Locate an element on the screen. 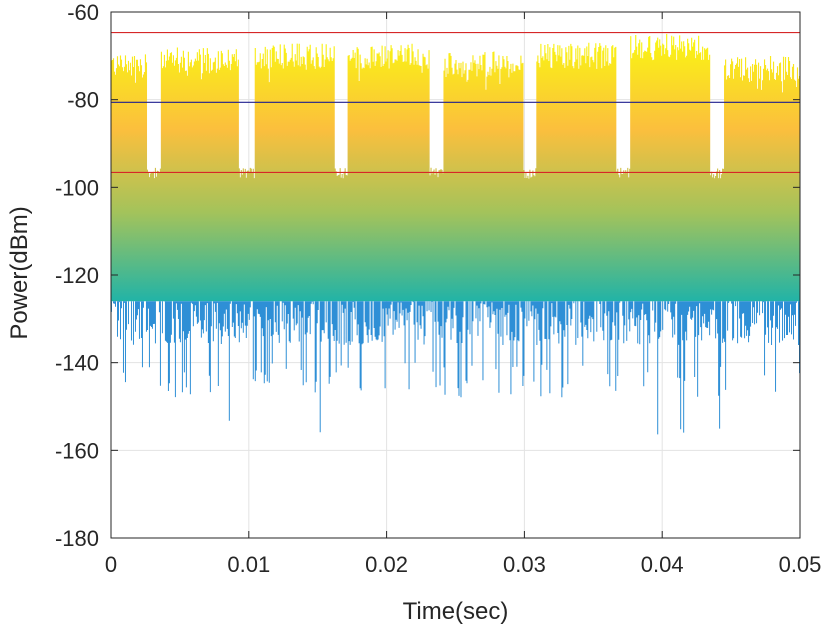  x-tick-label: 0.04 is located at coordinates (662, 564).